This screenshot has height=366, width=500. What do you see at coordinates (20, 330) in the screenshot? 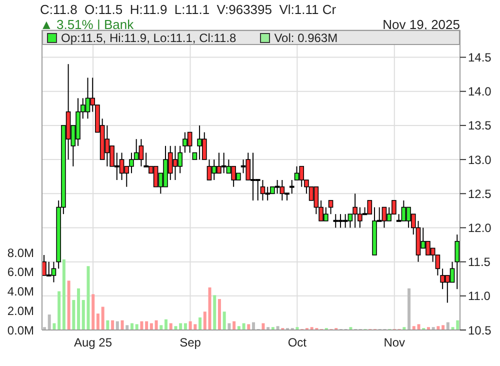
I see `y2-tick-label: 0.0M` at bounding box center [20, 330].